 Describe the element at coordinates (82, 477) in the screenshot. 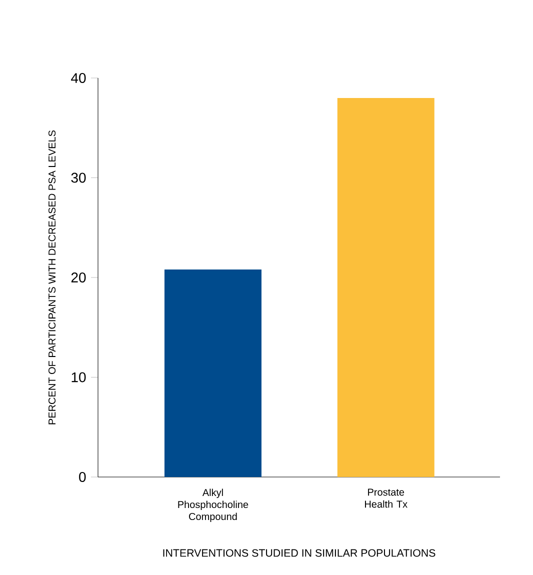

I see `y-tick-label: 0` at that location.